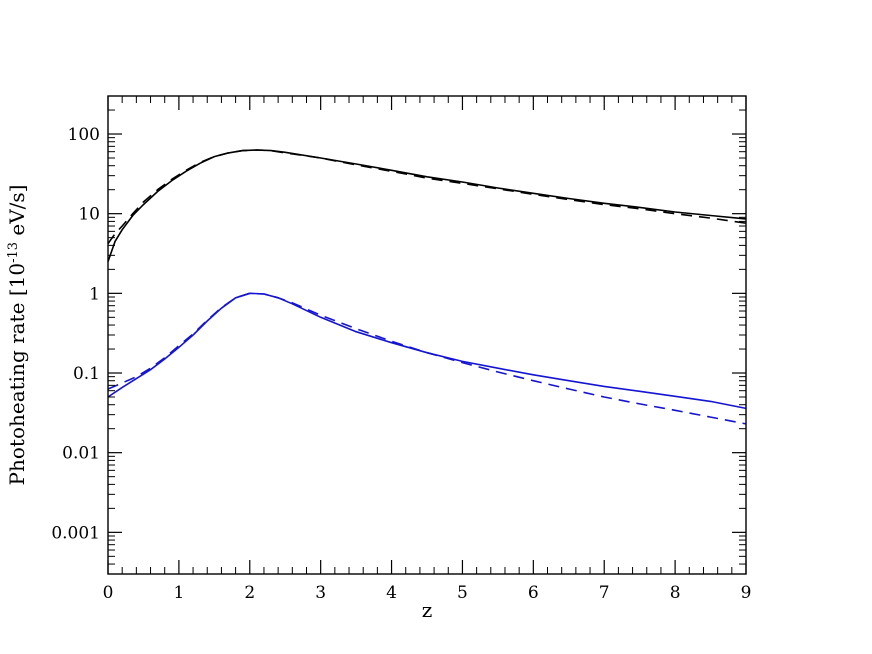 The image size is (872, 654). Describe the element at coordinates (86, 374) in the screenshot. I see `y-tick-label: 0.1` at that location.